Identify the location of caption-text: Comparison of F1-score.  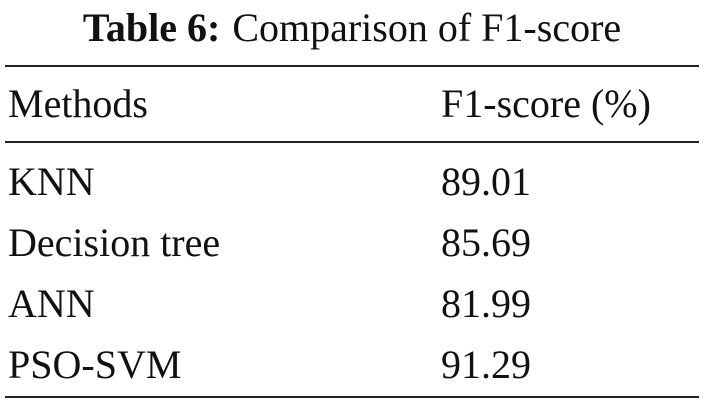
(427, 27).